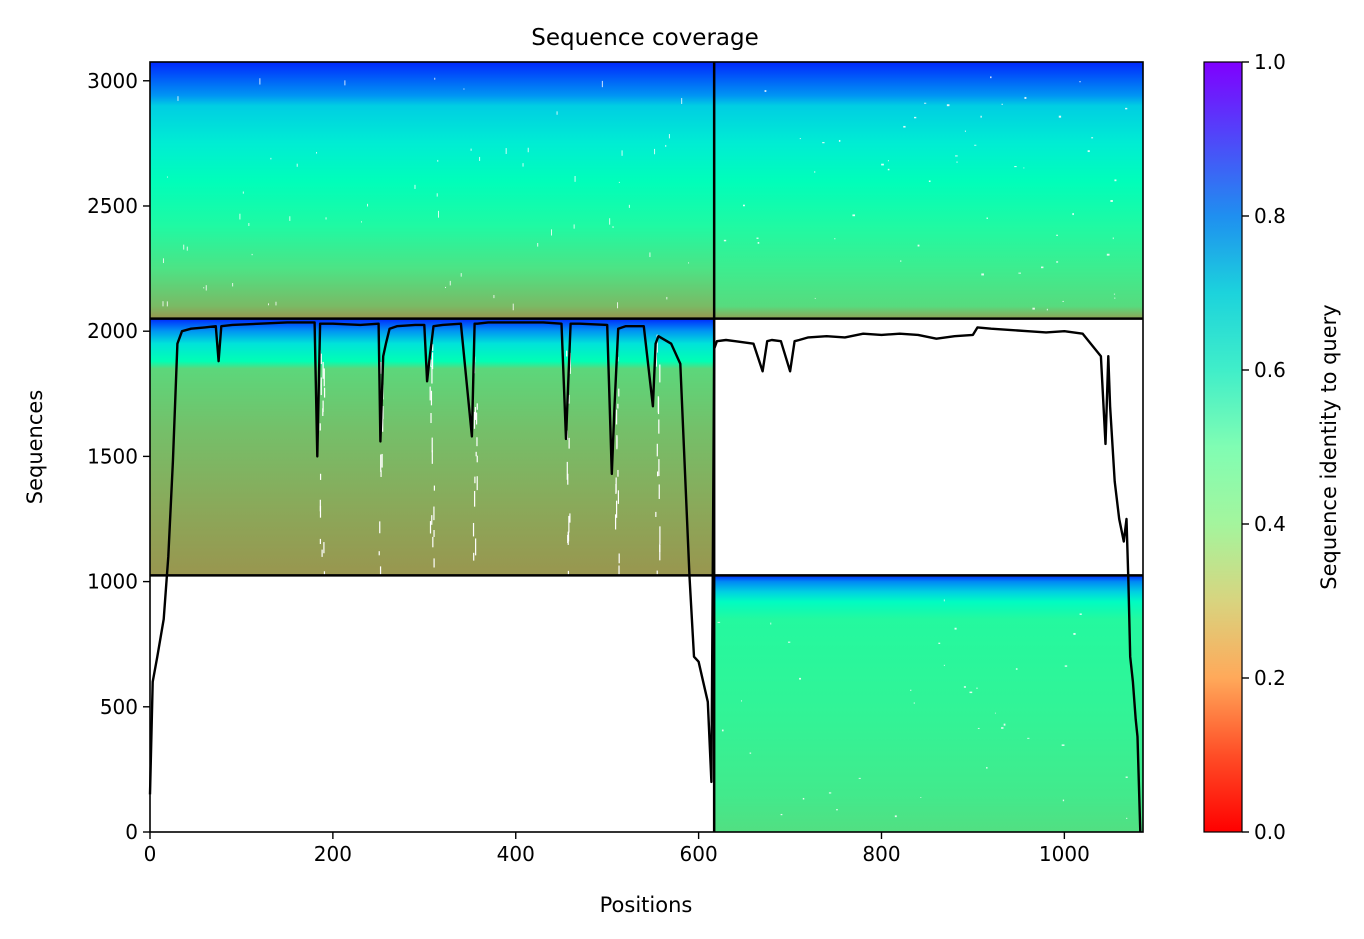 The height and width of the screenshot is (939, 1364). I want to click on colorbar-tick-label: 1.0, so click(1270, 62).